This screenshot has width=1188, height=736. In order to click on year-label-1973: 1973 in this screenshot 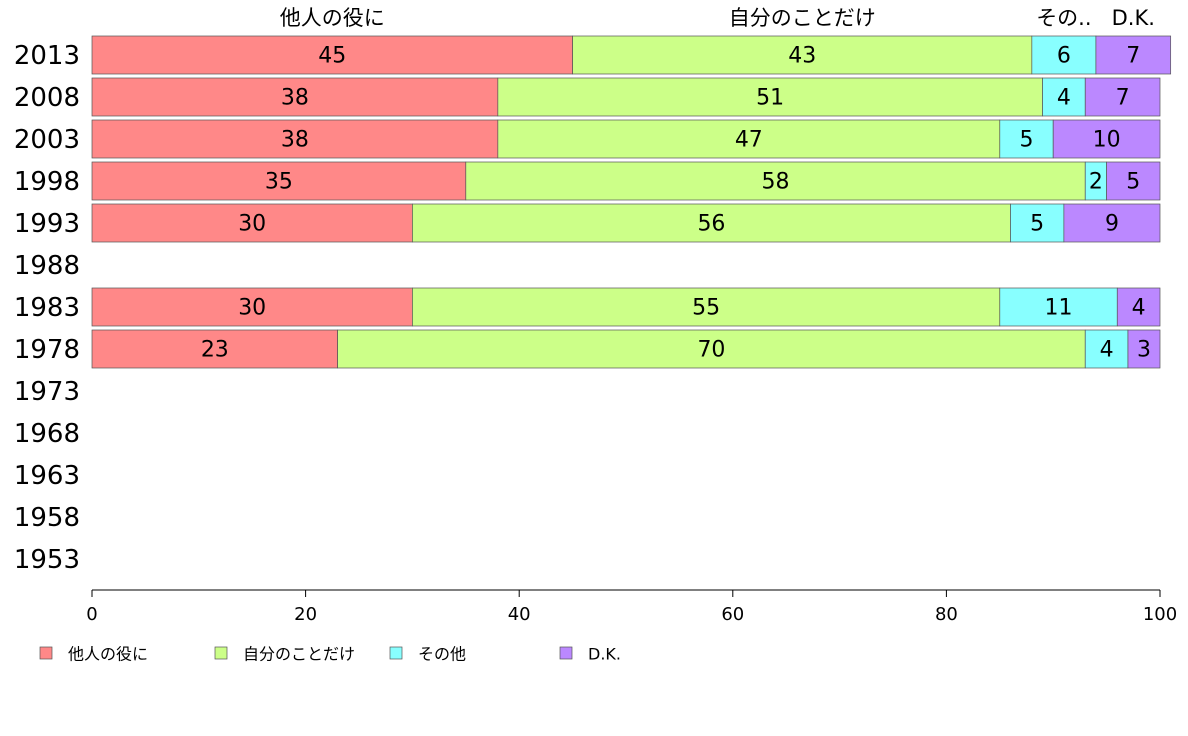, I will do `click(47, 392)`.